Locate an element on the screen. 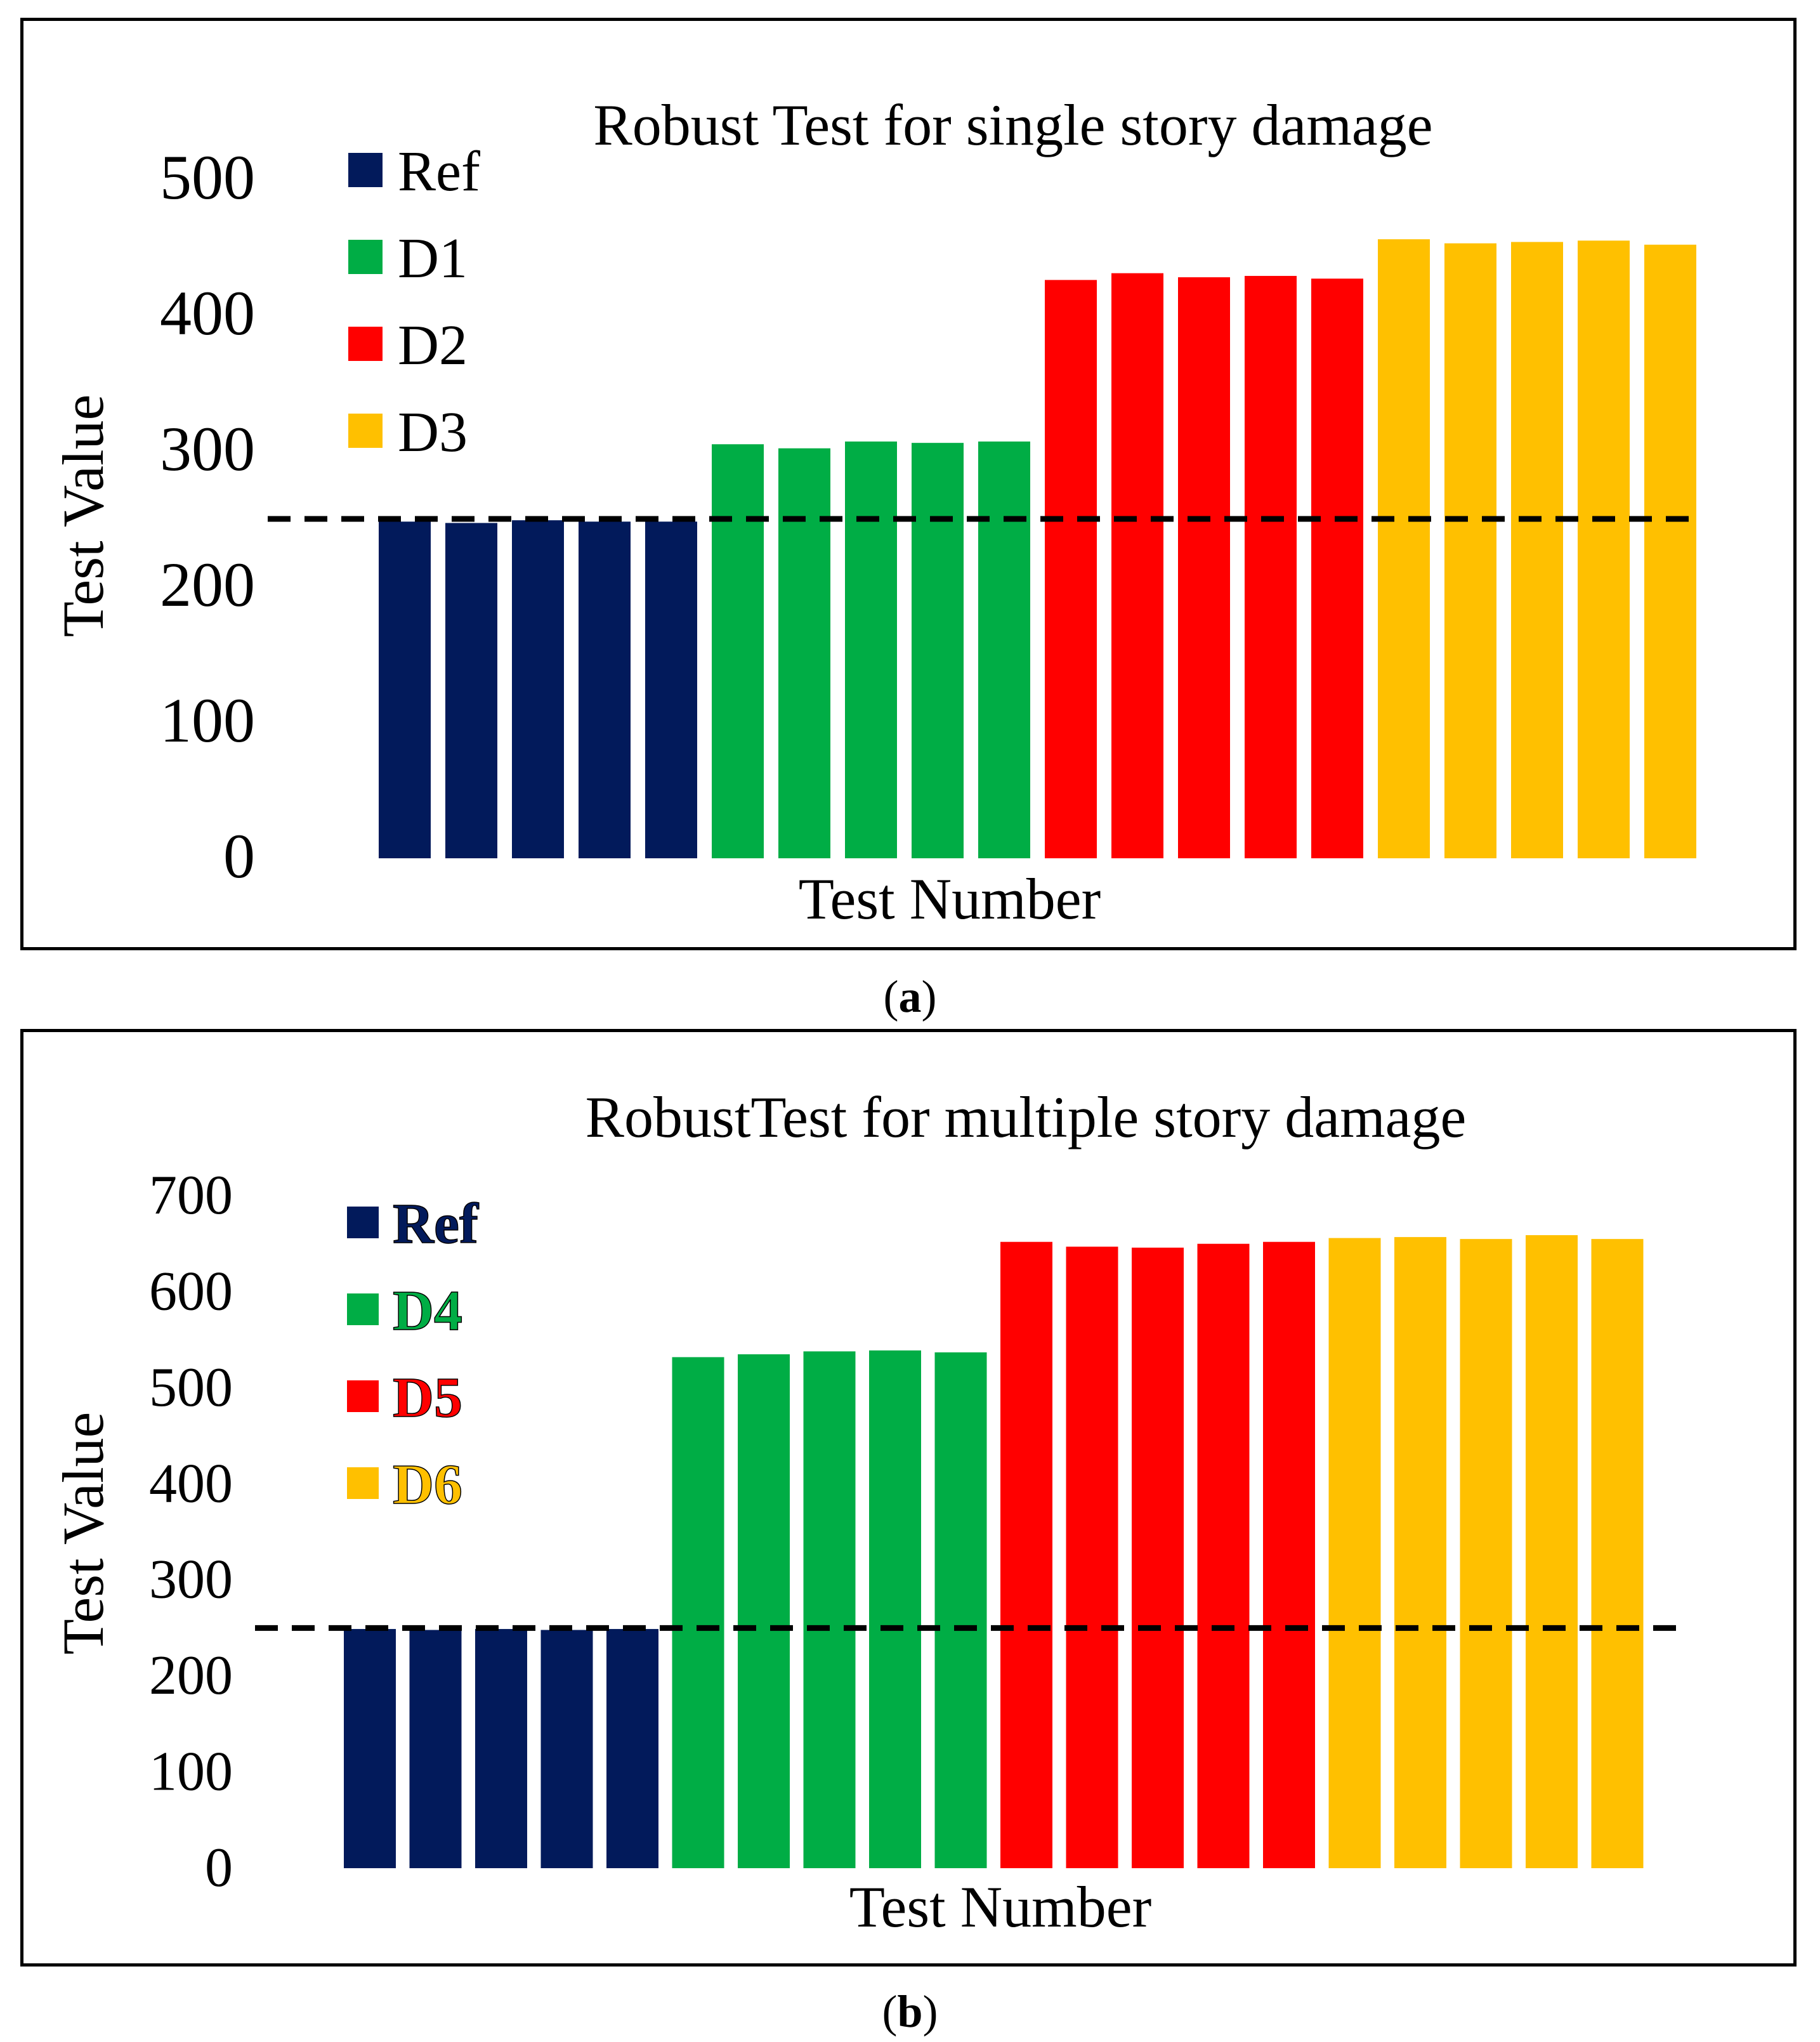 Image resolution: width=1820 pixels, height=2042 pixels. legend-label-d4: D4 is located at coordinates (427, 1311).